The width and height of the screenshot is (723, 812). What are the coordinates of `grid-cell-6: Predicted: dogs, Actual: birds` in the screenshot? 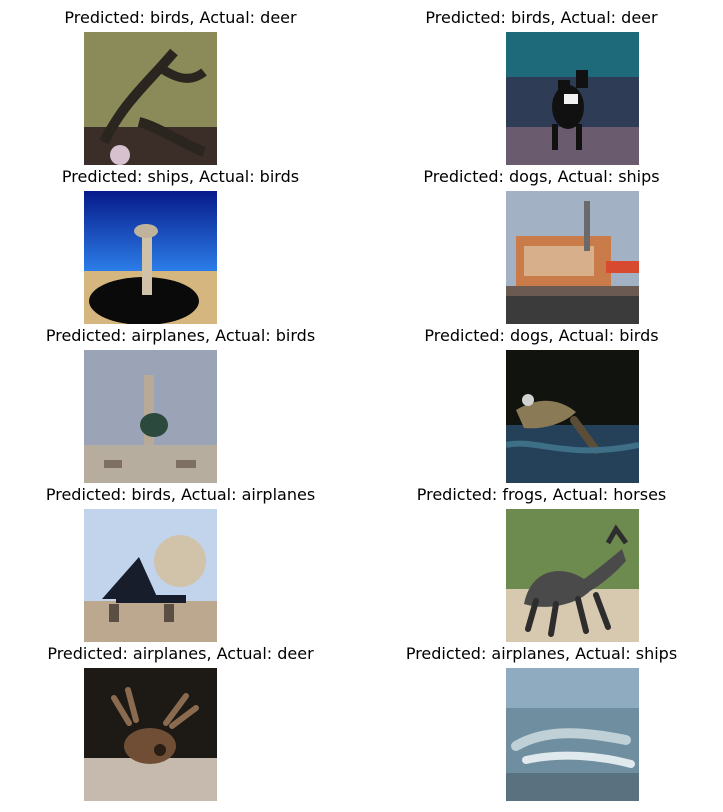 It's located at (541, 400).